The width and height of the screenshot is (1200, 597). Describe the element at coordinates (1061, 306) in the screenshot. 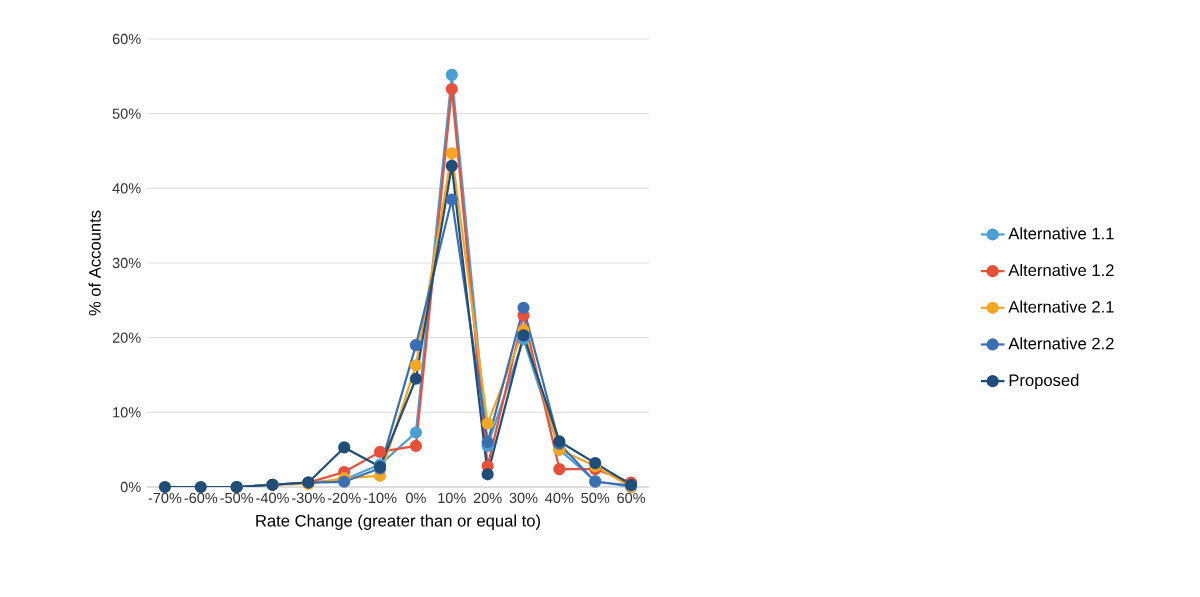

I see `legend-label: Alternative 2.1` at that location.